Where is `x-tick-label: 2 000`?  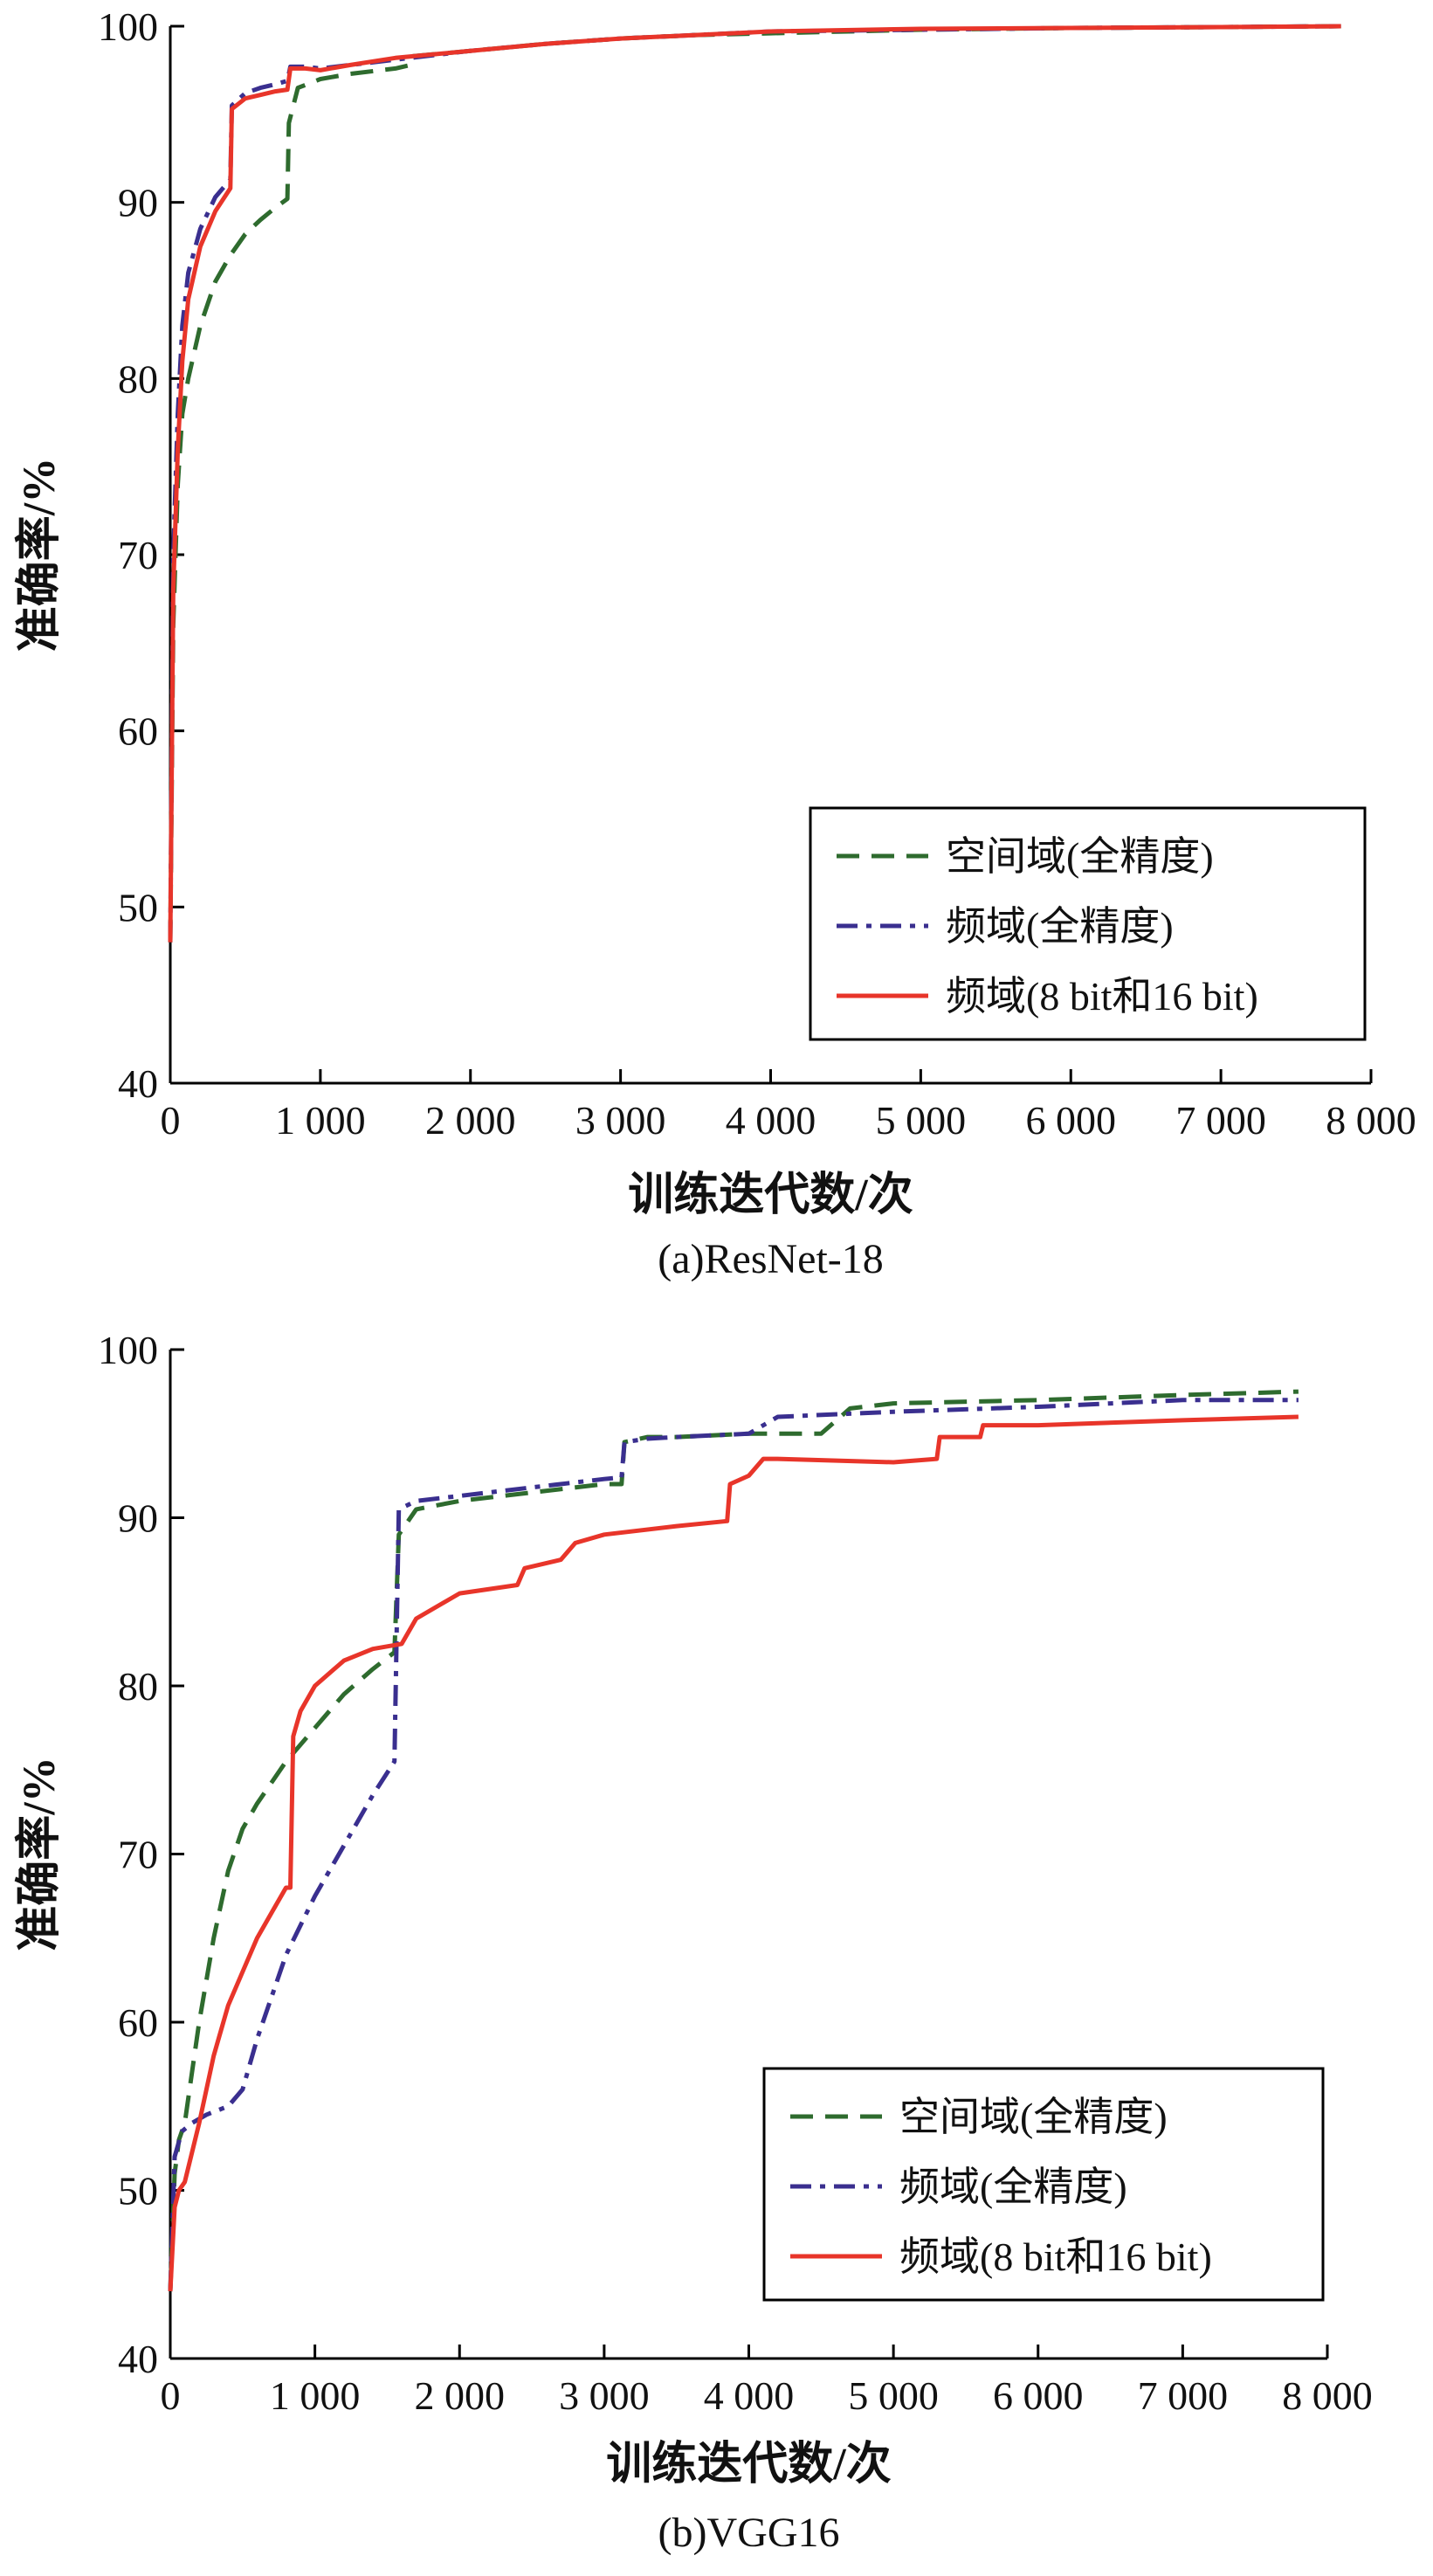 x-tick-label: 2 000 is located at coordinates (470, 1120).